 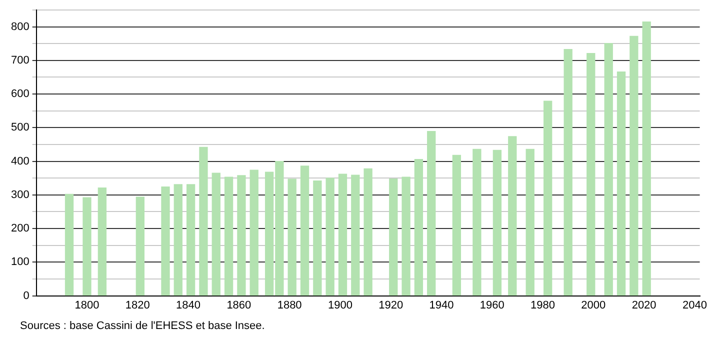 I want to click on x-tick-label: 2000, so click(x=593, y=305).